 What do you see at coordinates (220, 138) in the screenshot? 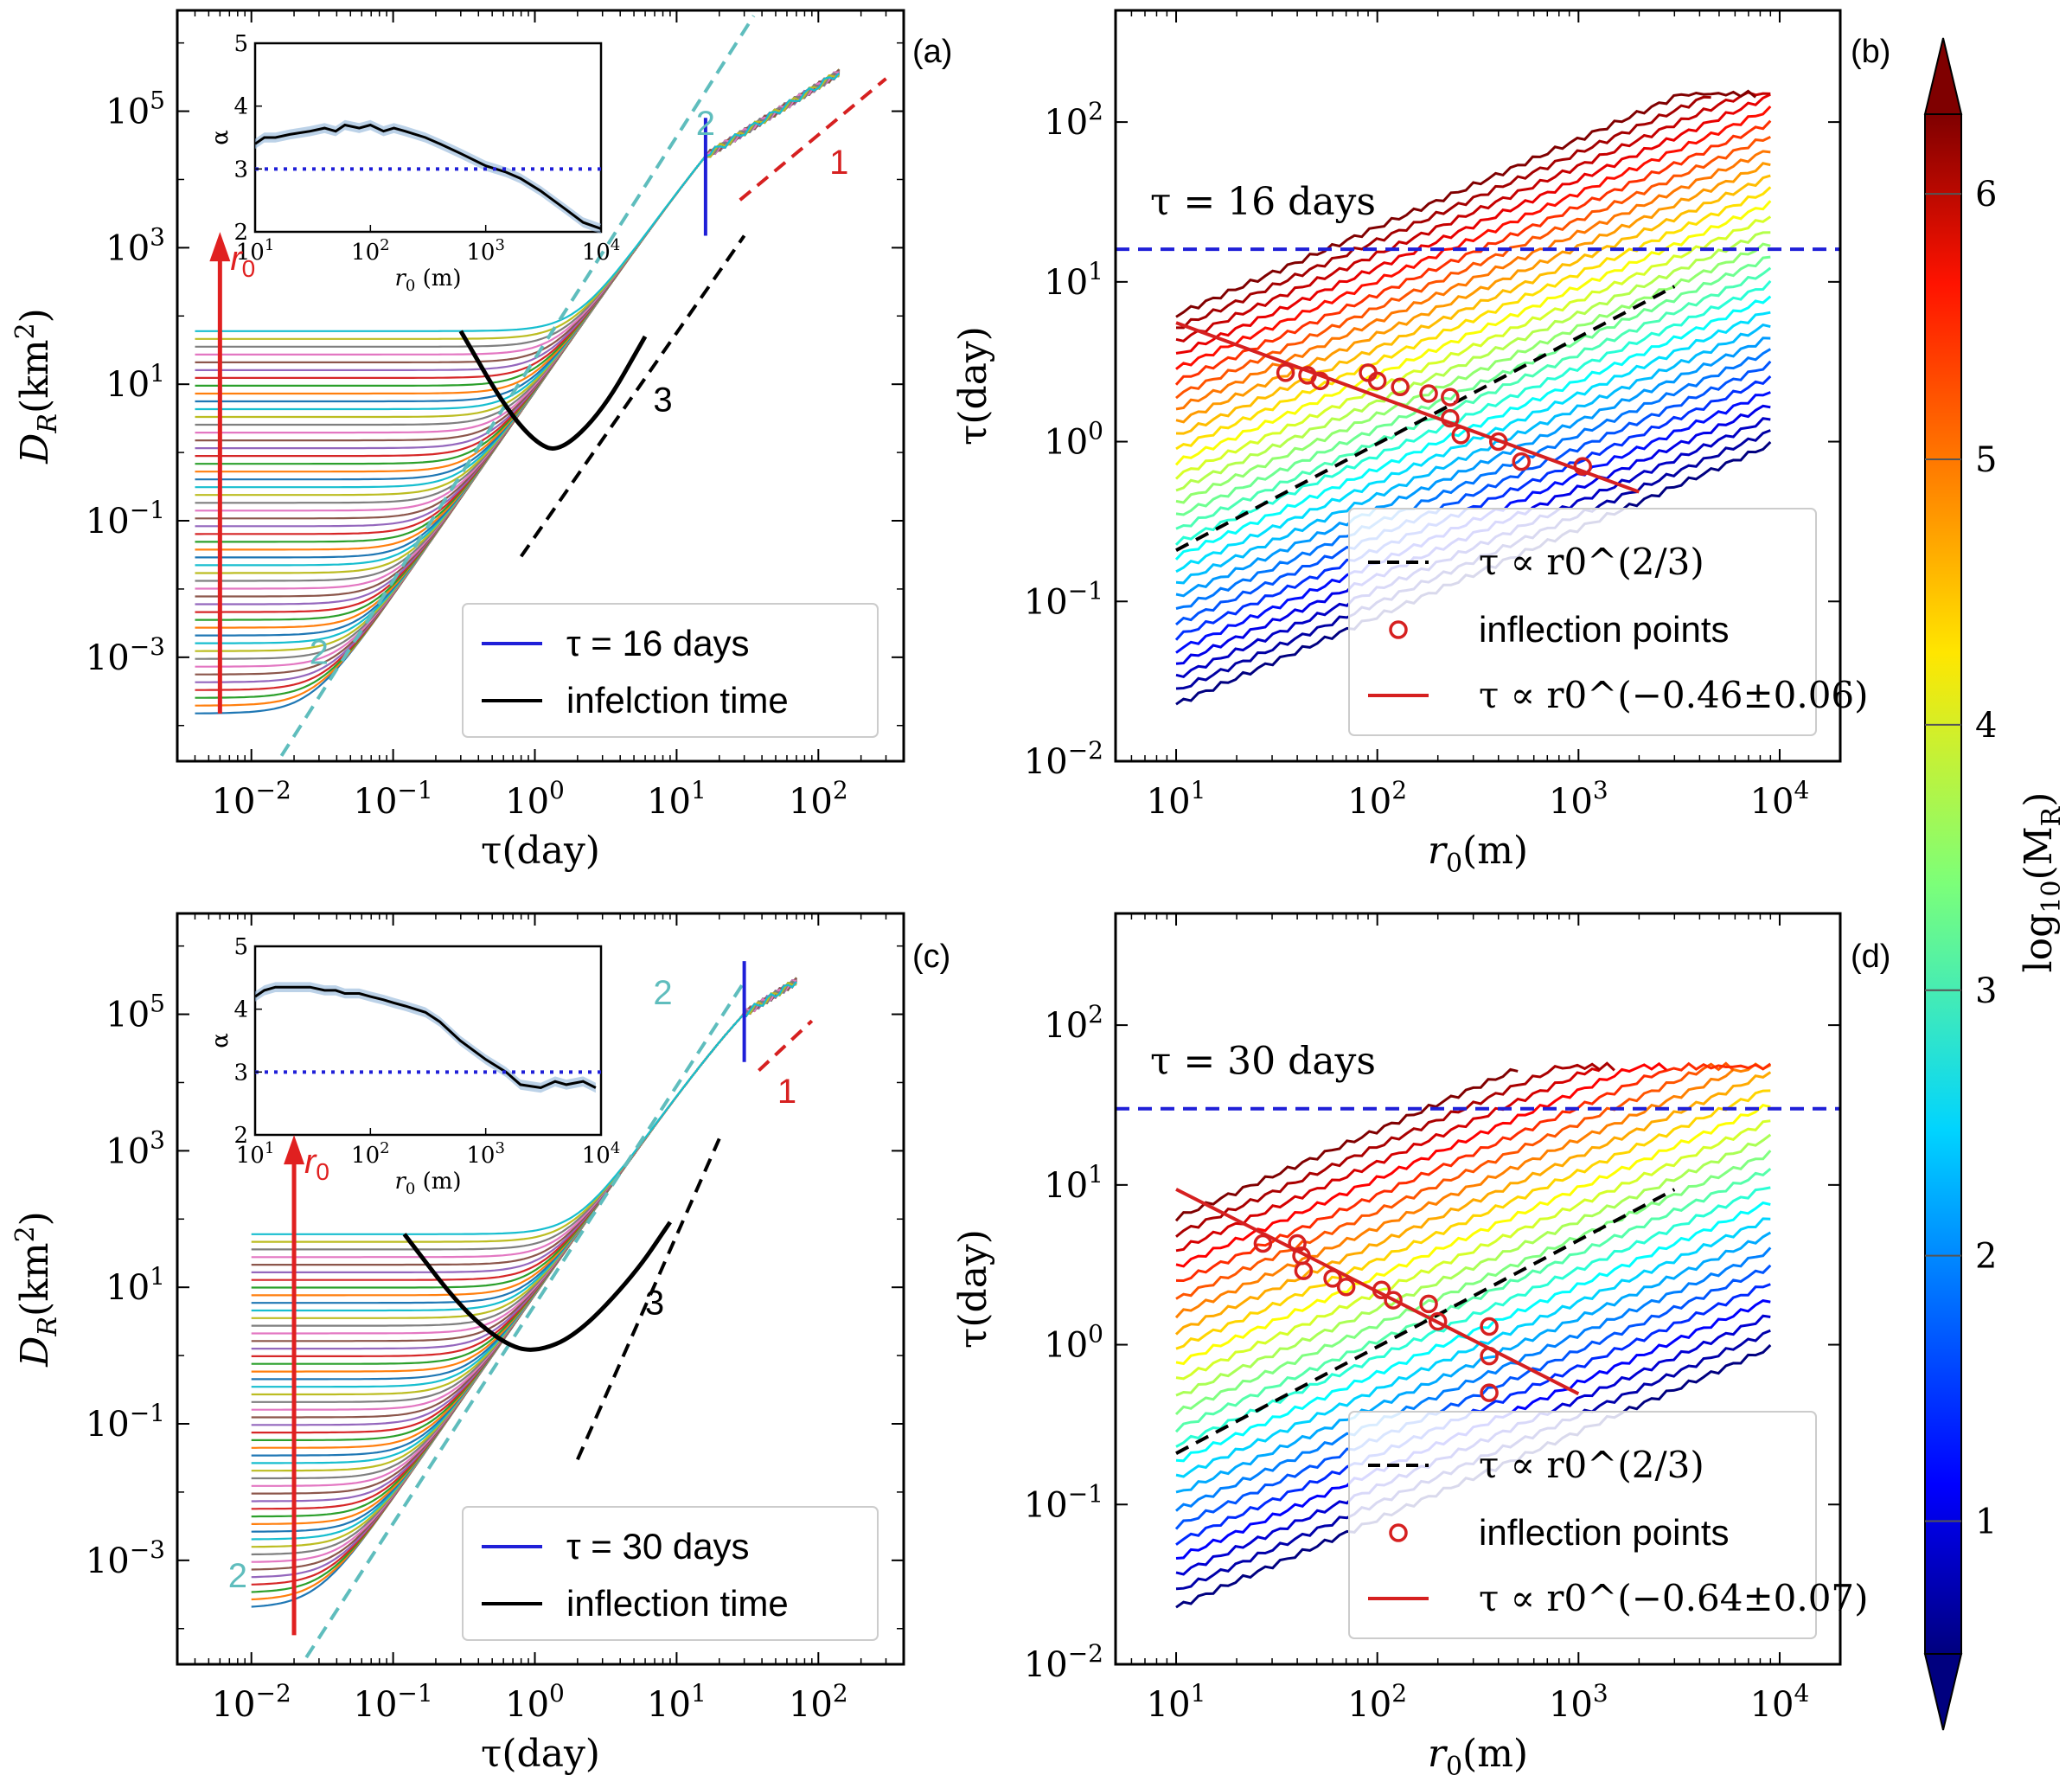
I see `inset-y-label: α` at bounding box center [220, 138].